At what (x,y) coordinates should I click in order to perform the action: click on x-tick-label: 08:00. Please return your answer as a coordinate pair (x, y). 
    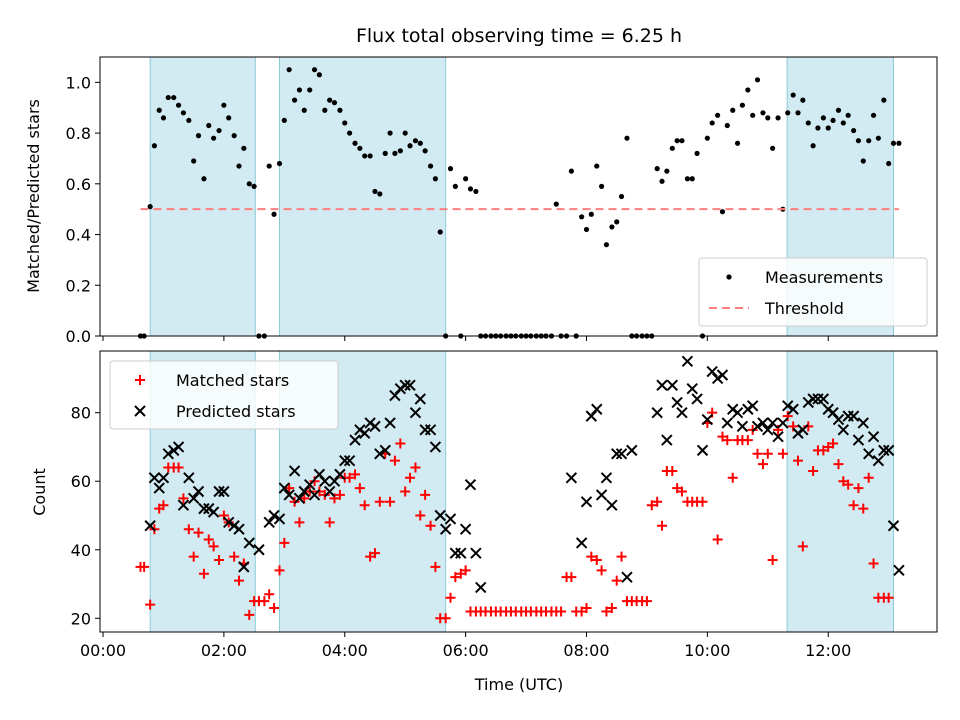
    Looking at the image, I should click on (586, 650).